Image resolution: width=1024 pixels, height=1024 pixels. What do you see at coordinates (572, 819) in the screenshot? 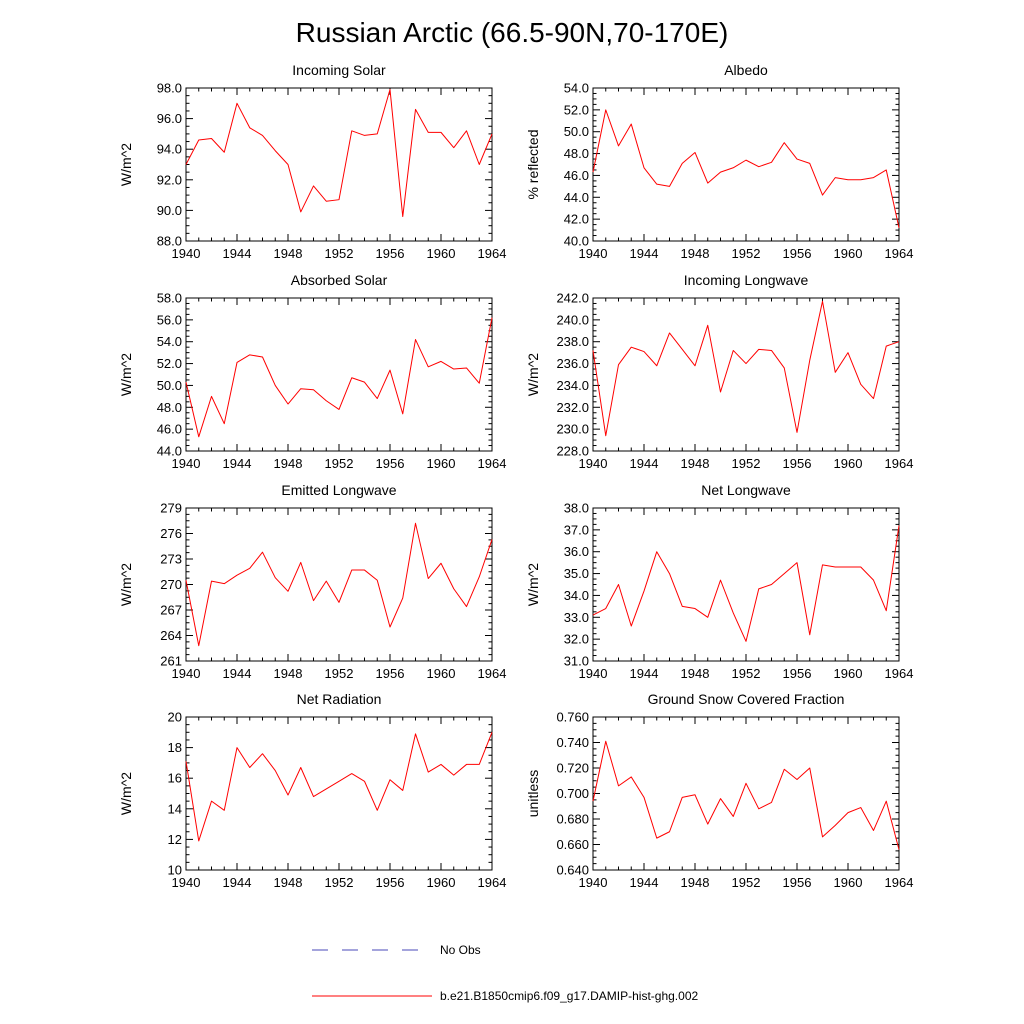
I see `y-tick-label: 0.680` at bounding box center [572, 819].